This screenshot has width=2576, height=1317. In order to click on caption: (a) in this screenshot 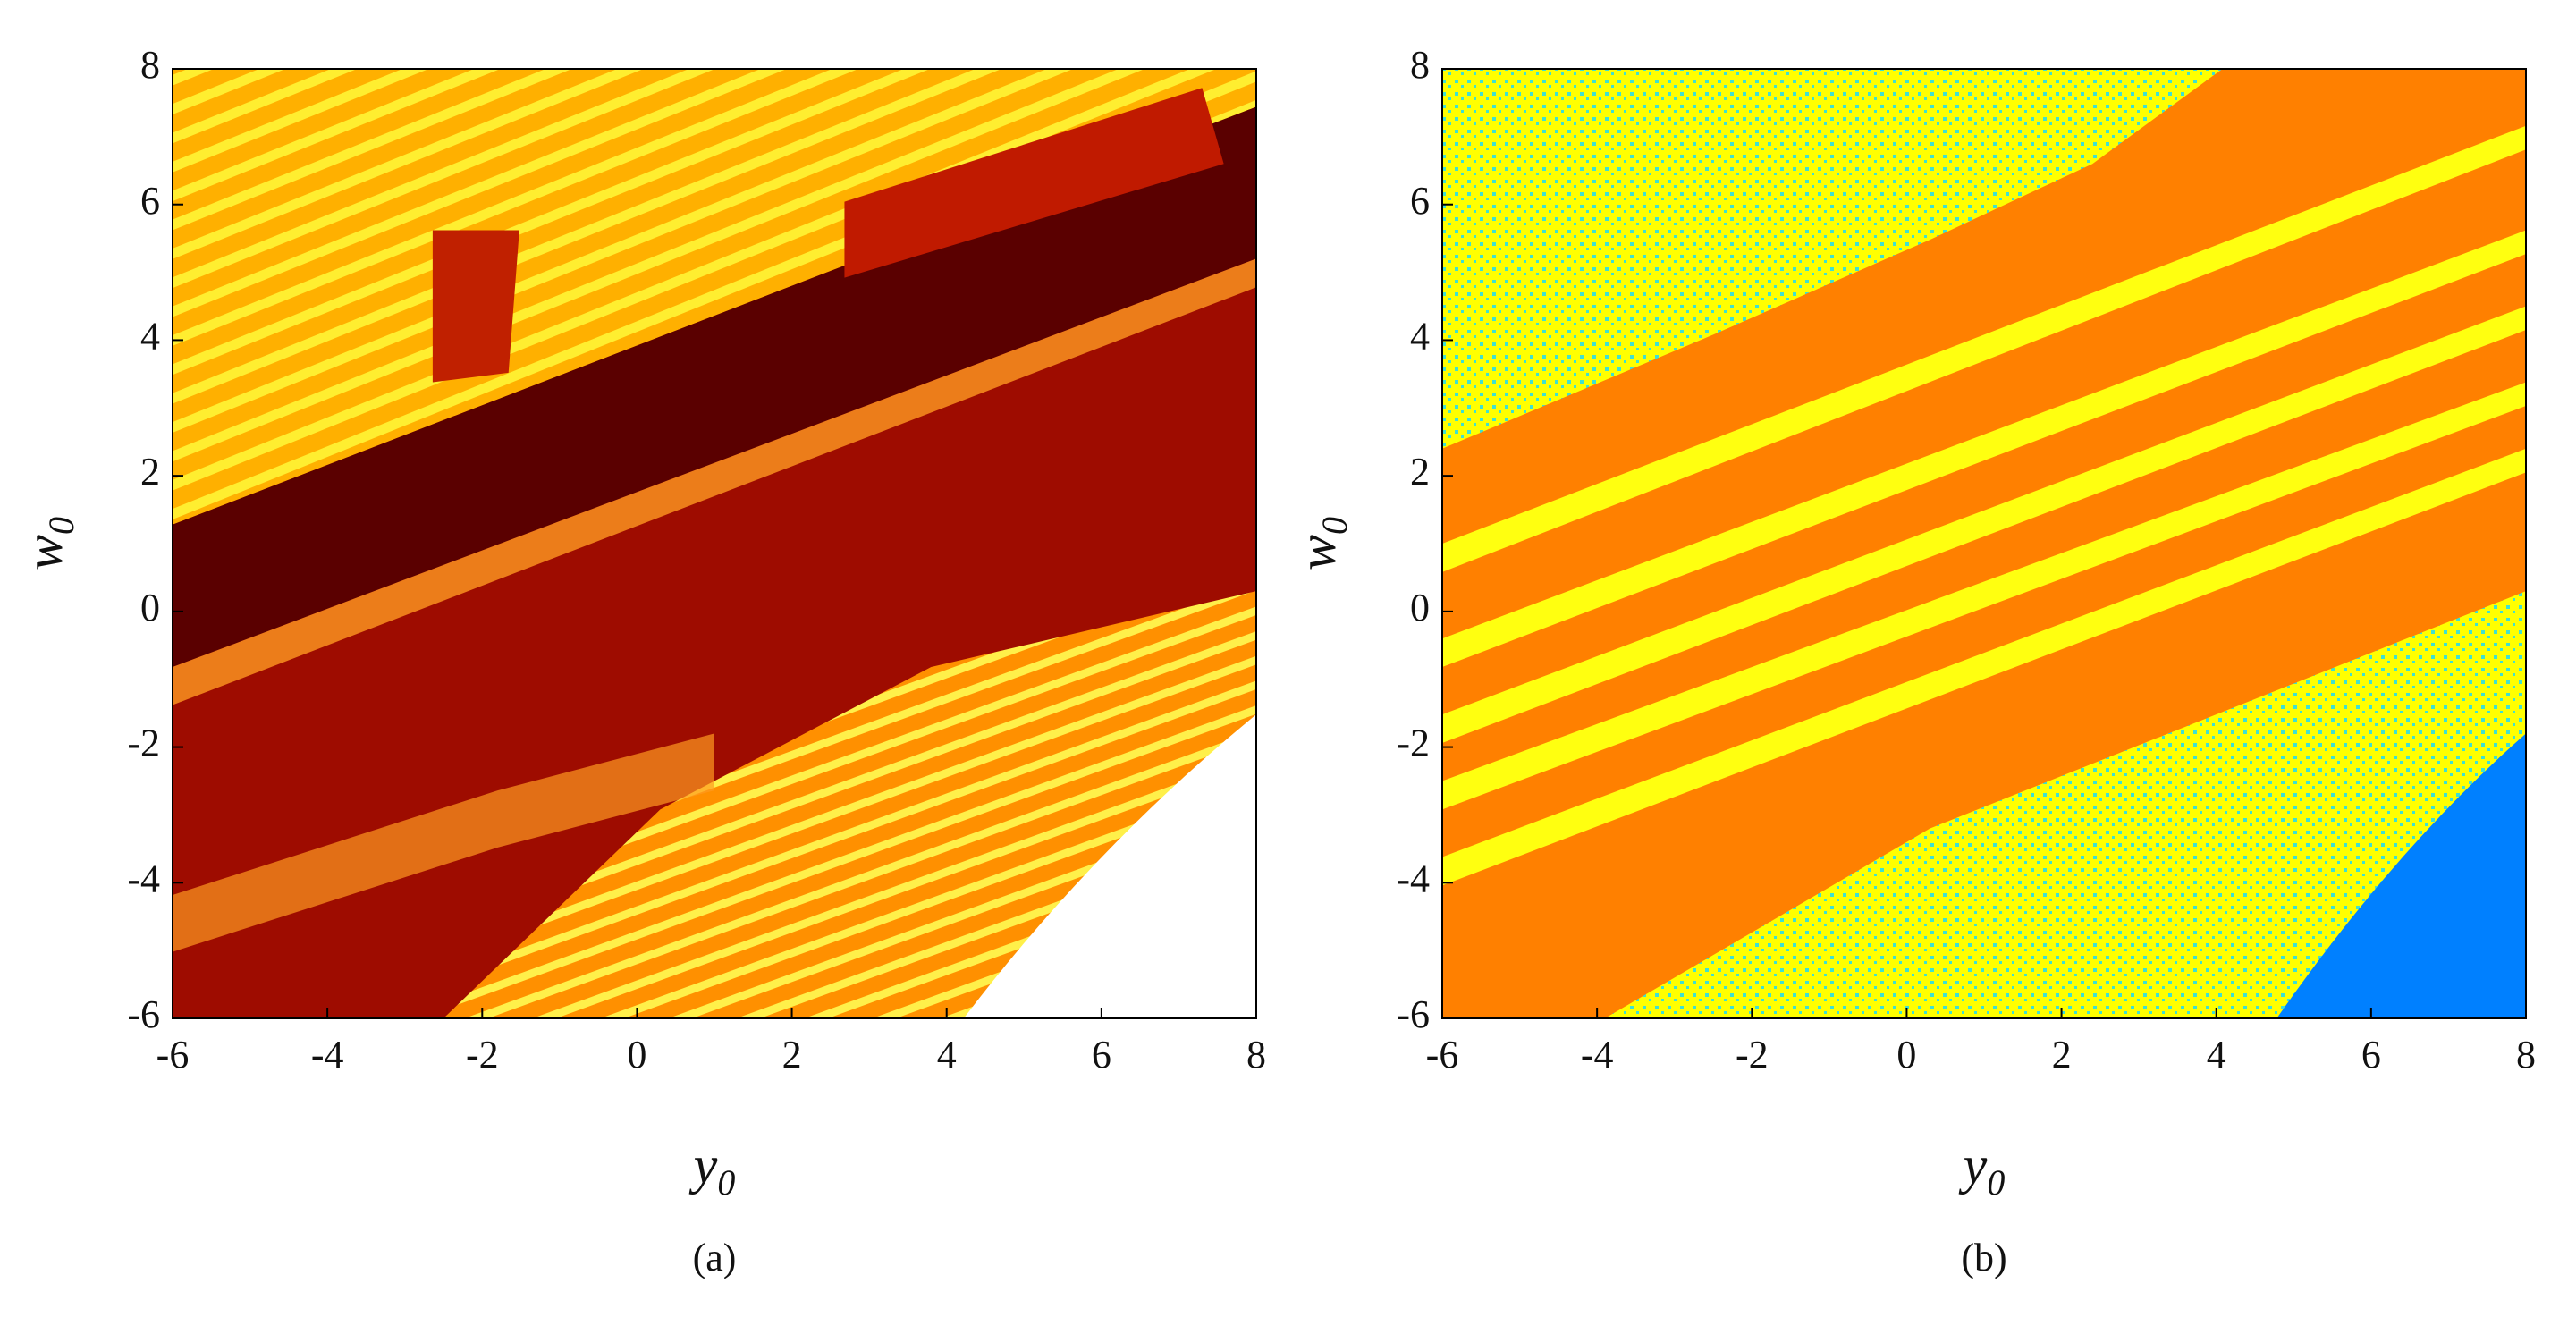, I will do `click(715, 1258)`.